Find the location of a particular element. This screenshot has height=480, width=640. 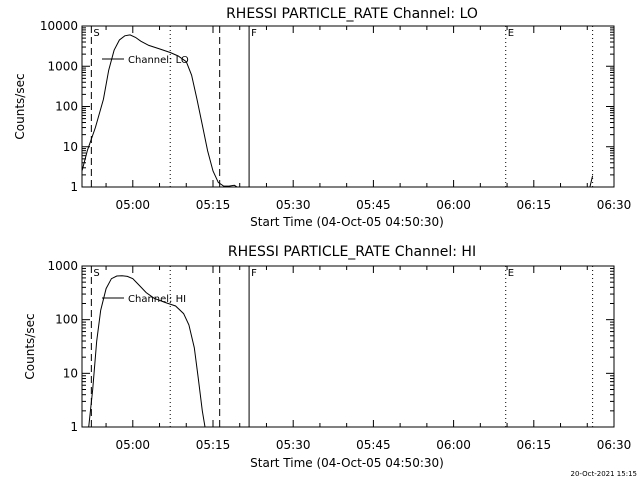

chart-title: RHESSI PARTICLE_RATE Channel: HI is located at coordinates (352, 252).